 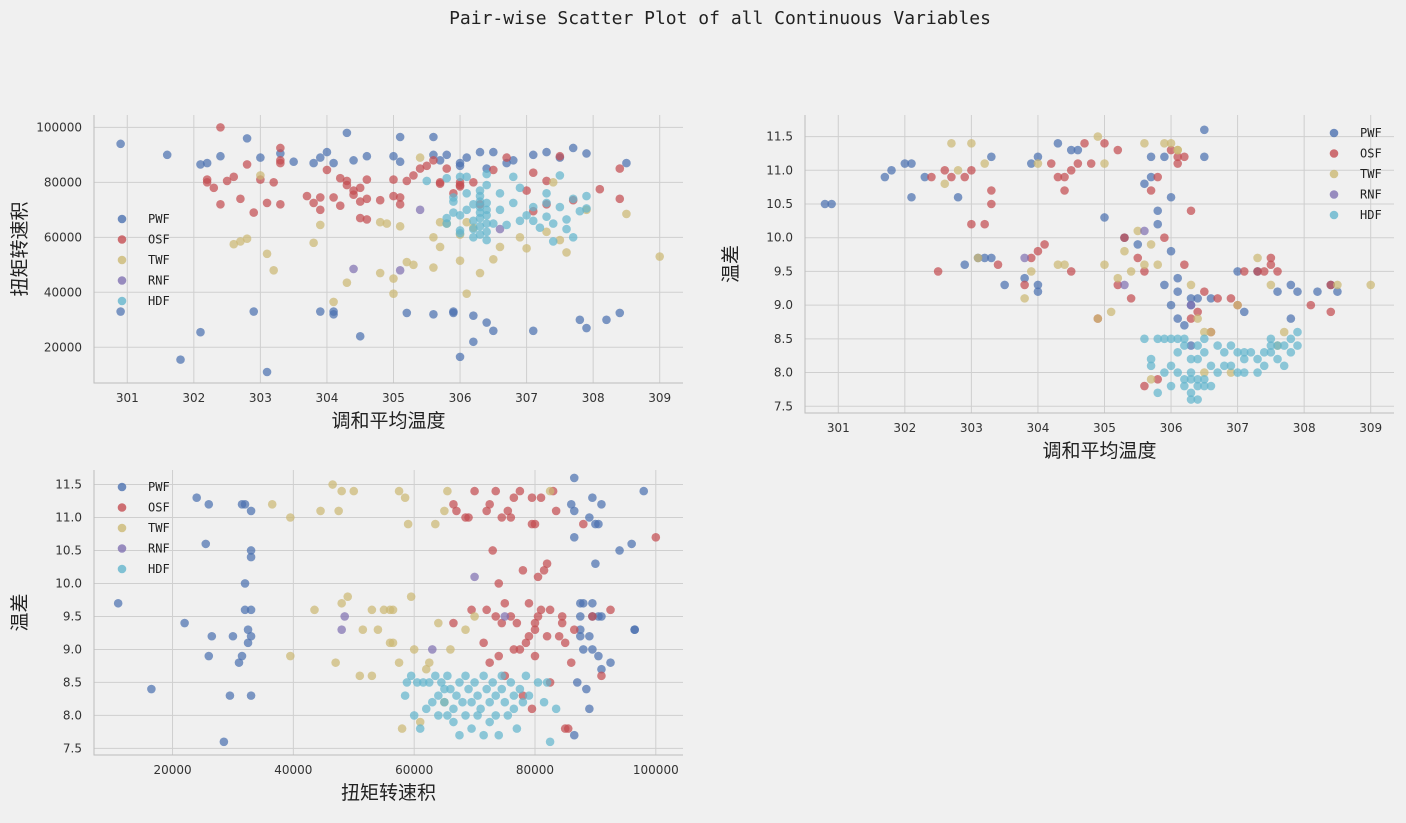 I want to click on series-twf, so click(x=447, y=230).